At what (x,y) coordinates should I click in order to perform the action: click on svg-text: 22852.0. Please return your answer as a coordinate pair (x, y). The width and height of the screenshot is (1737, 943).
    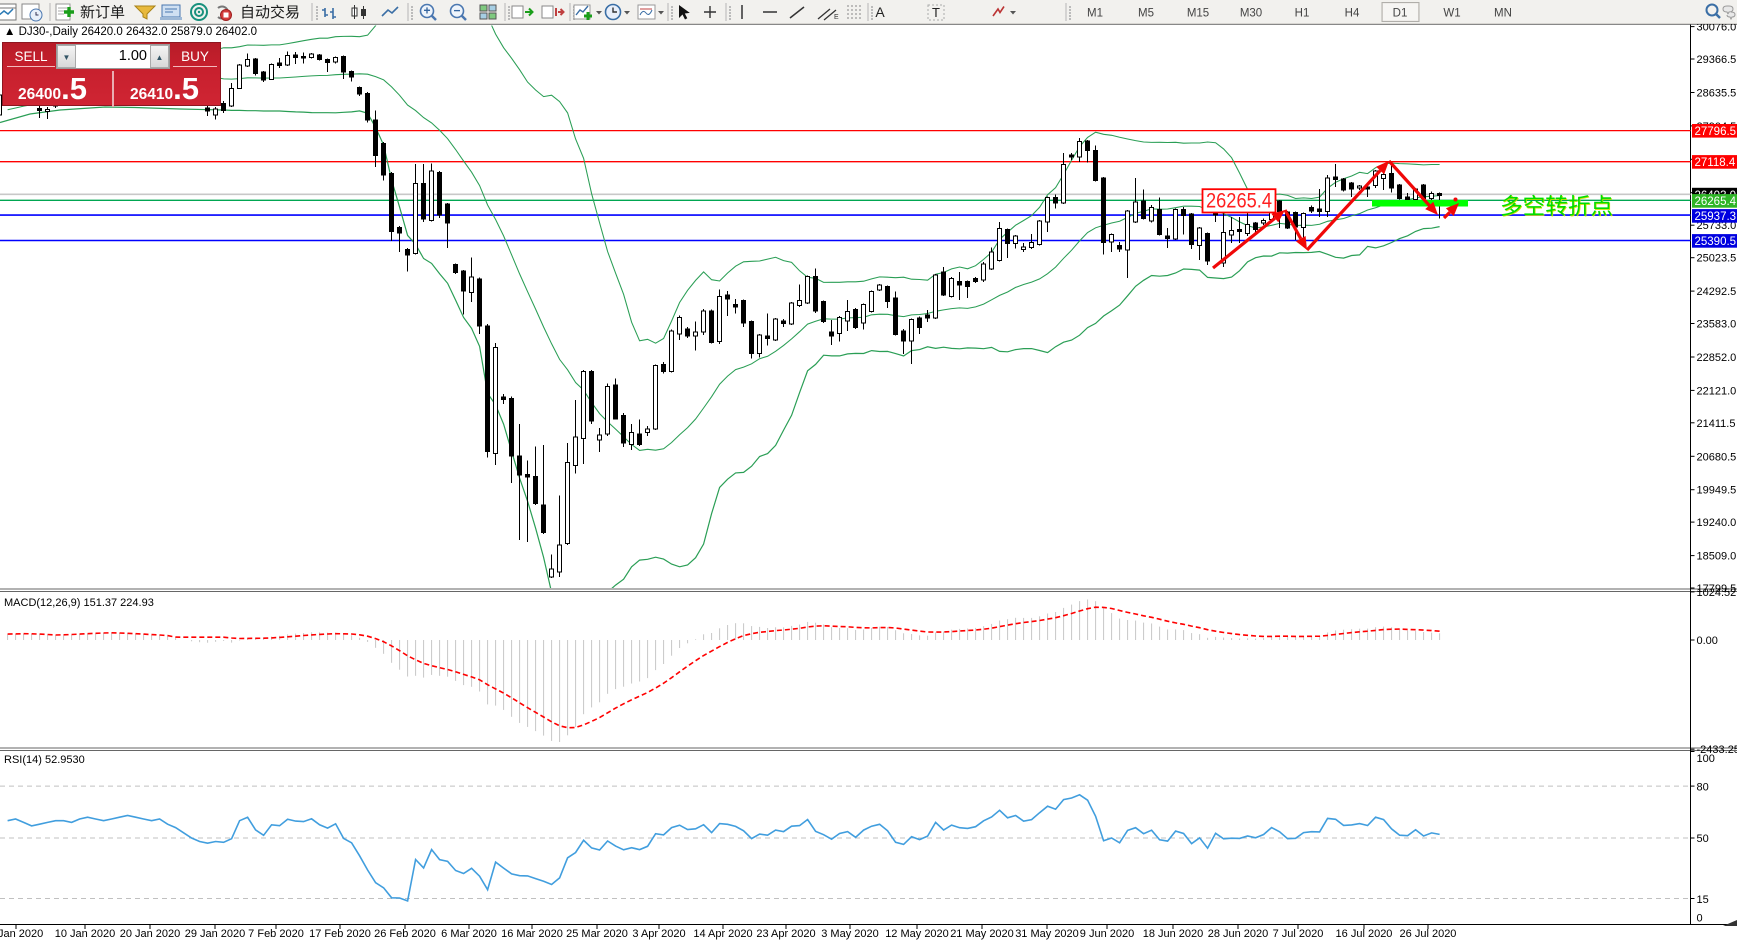
    Looking at the image, I should click on (1717, 358).